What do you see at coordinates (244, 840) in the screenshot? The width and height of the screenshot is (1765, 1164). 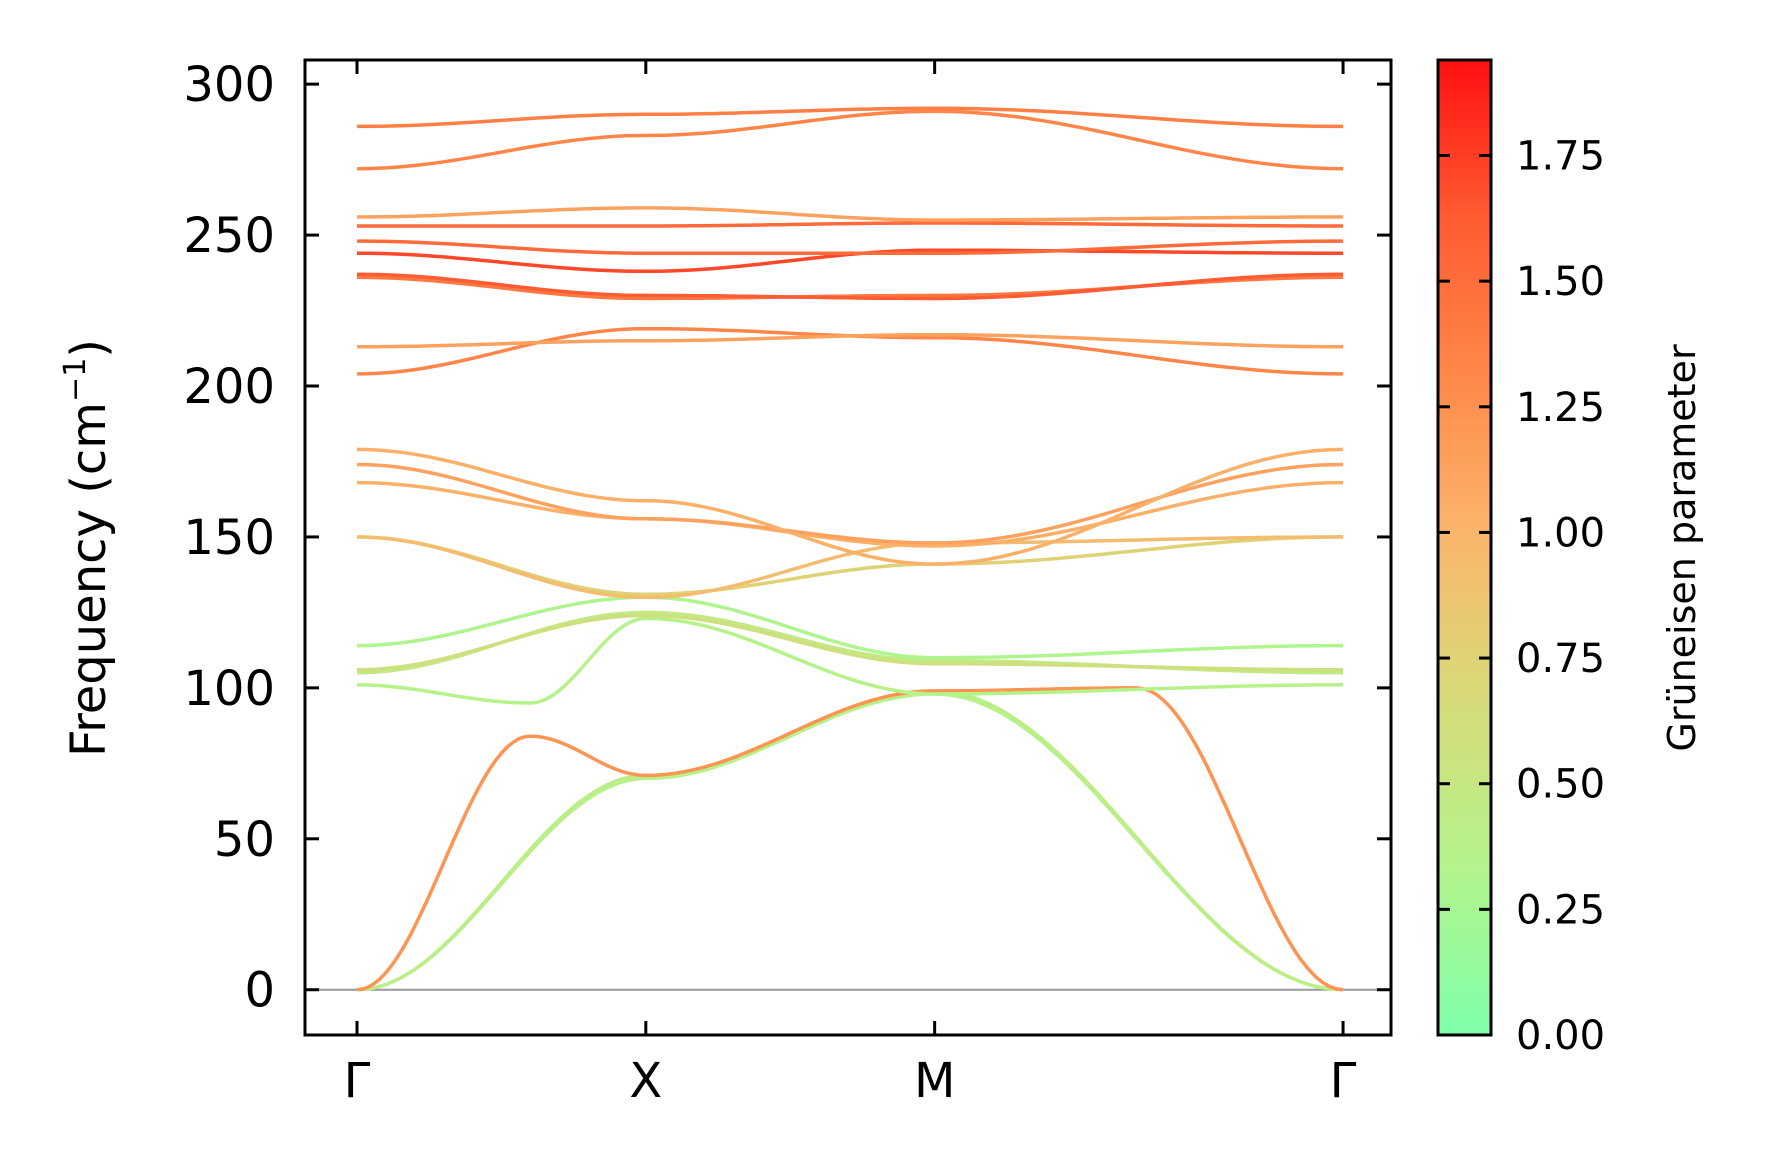 I see `y-tick-label: 50` at bounding box center [244, 840].